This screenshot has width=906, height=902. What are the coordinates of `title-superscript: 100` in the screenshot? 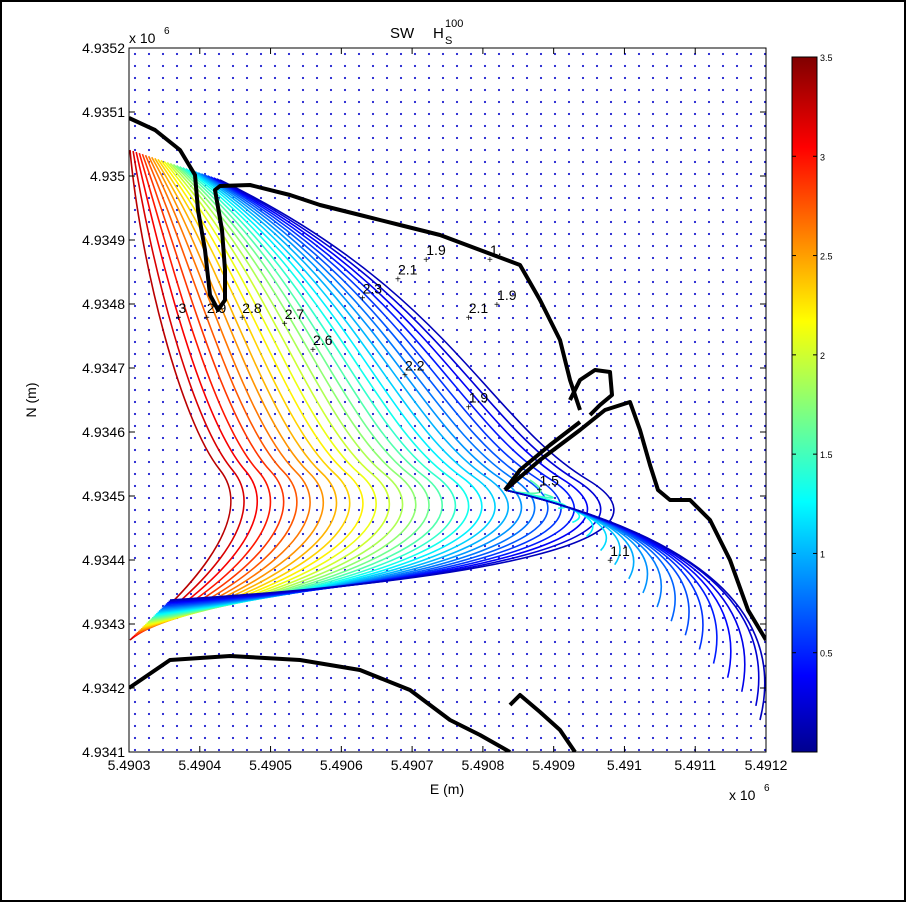 It's located at (454, 24).